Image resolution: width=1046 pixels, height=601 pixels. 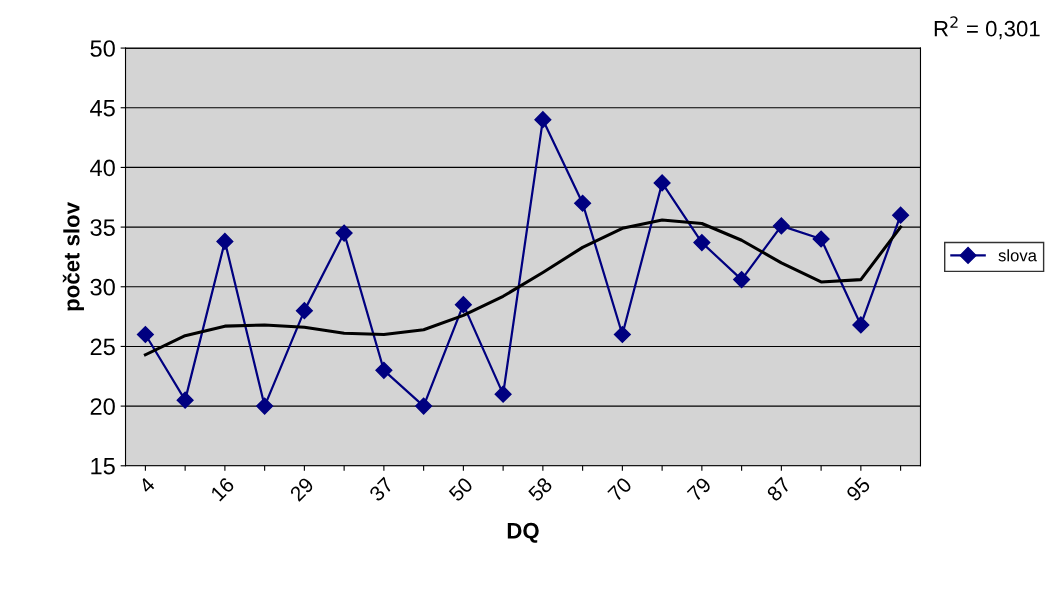 What do you see at coordinates (620, 489) in the screenshot?
I see `x-tick-label: 70` at bounding box center [620, 489].